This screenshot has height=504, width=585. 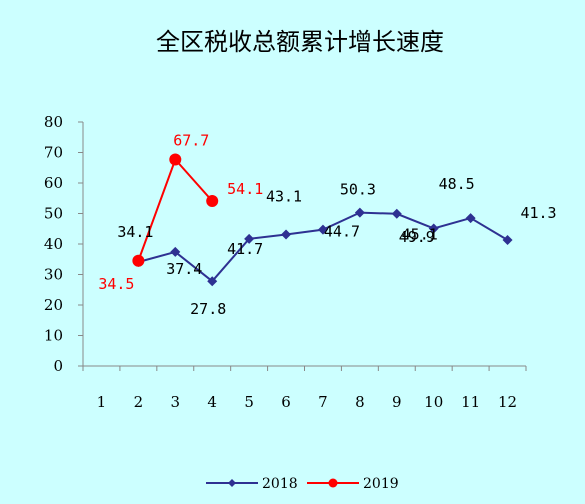 I want to click on x-tick-label: 6, so click(x=286, y=402).